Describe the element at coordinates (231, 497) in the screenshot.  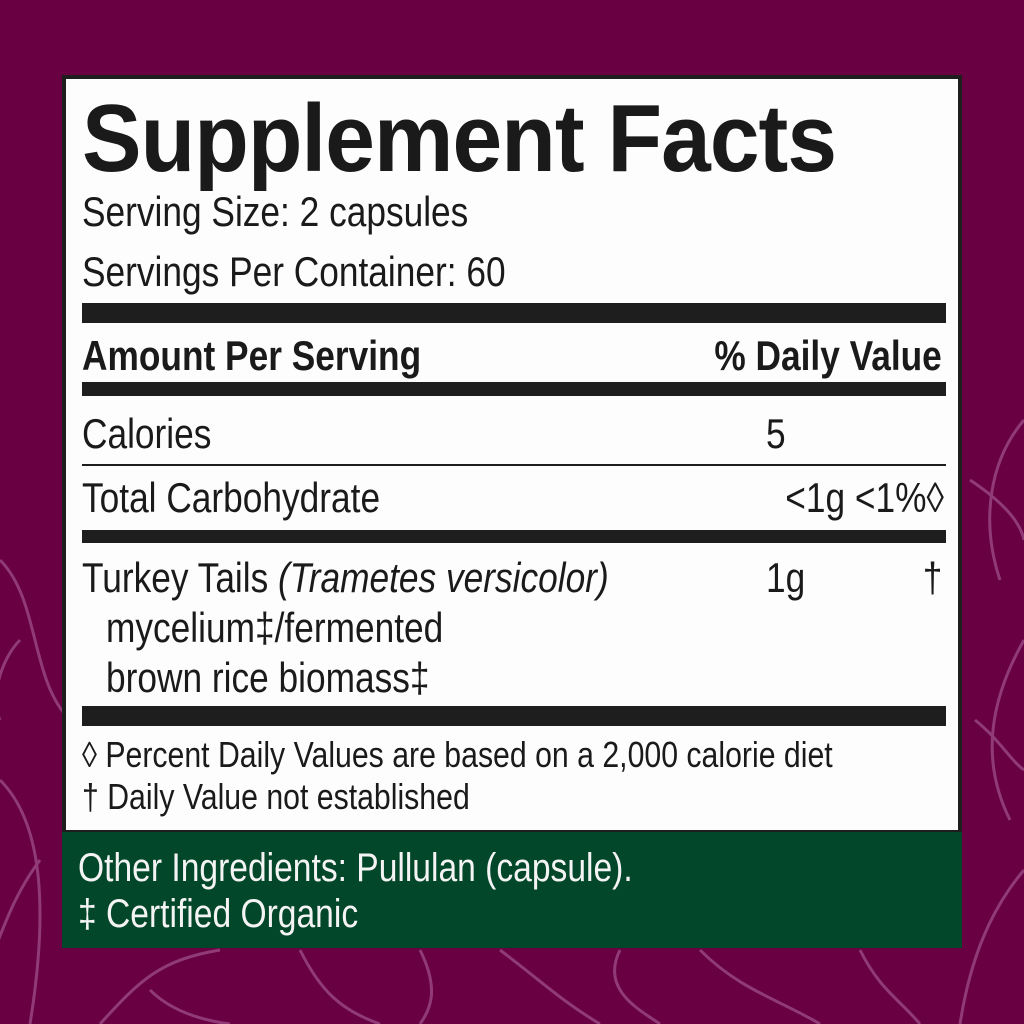
I see `total-carbohydrate-label: Total Carbohydrate` at that location.